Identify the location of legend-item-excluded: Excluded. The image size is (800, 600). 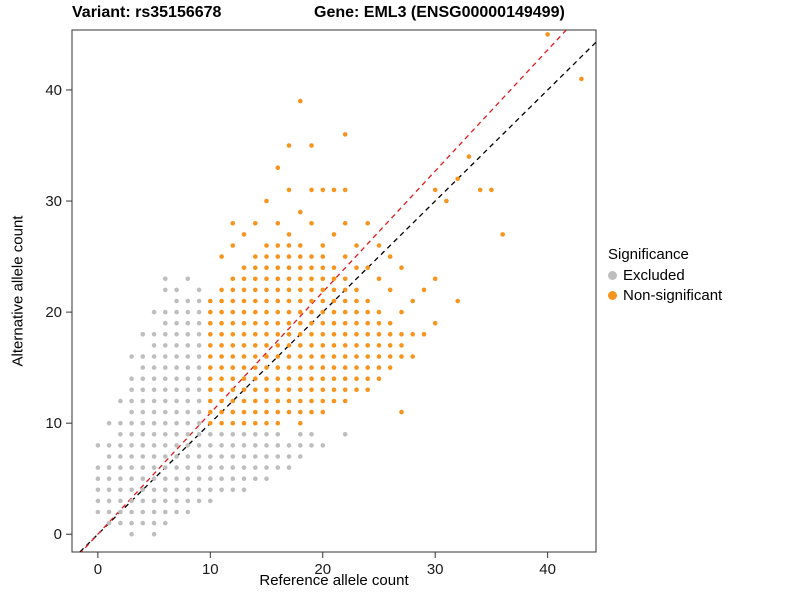
(665, 275).